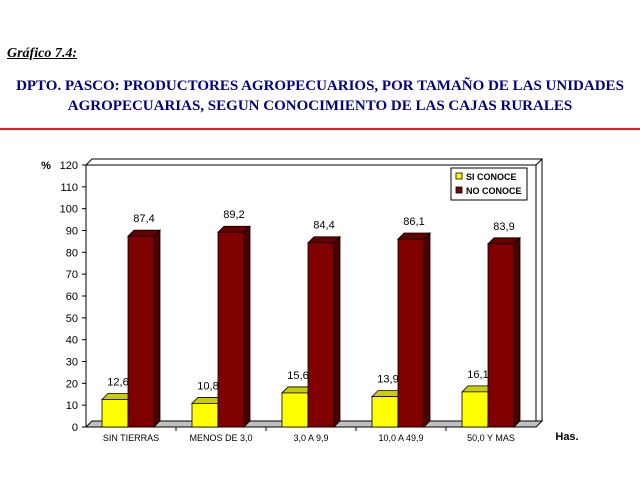  Describe the element at coordinates (310, 438) in the screenshot. I see `x-tick-label: 3,0 A 9,9` at that location.